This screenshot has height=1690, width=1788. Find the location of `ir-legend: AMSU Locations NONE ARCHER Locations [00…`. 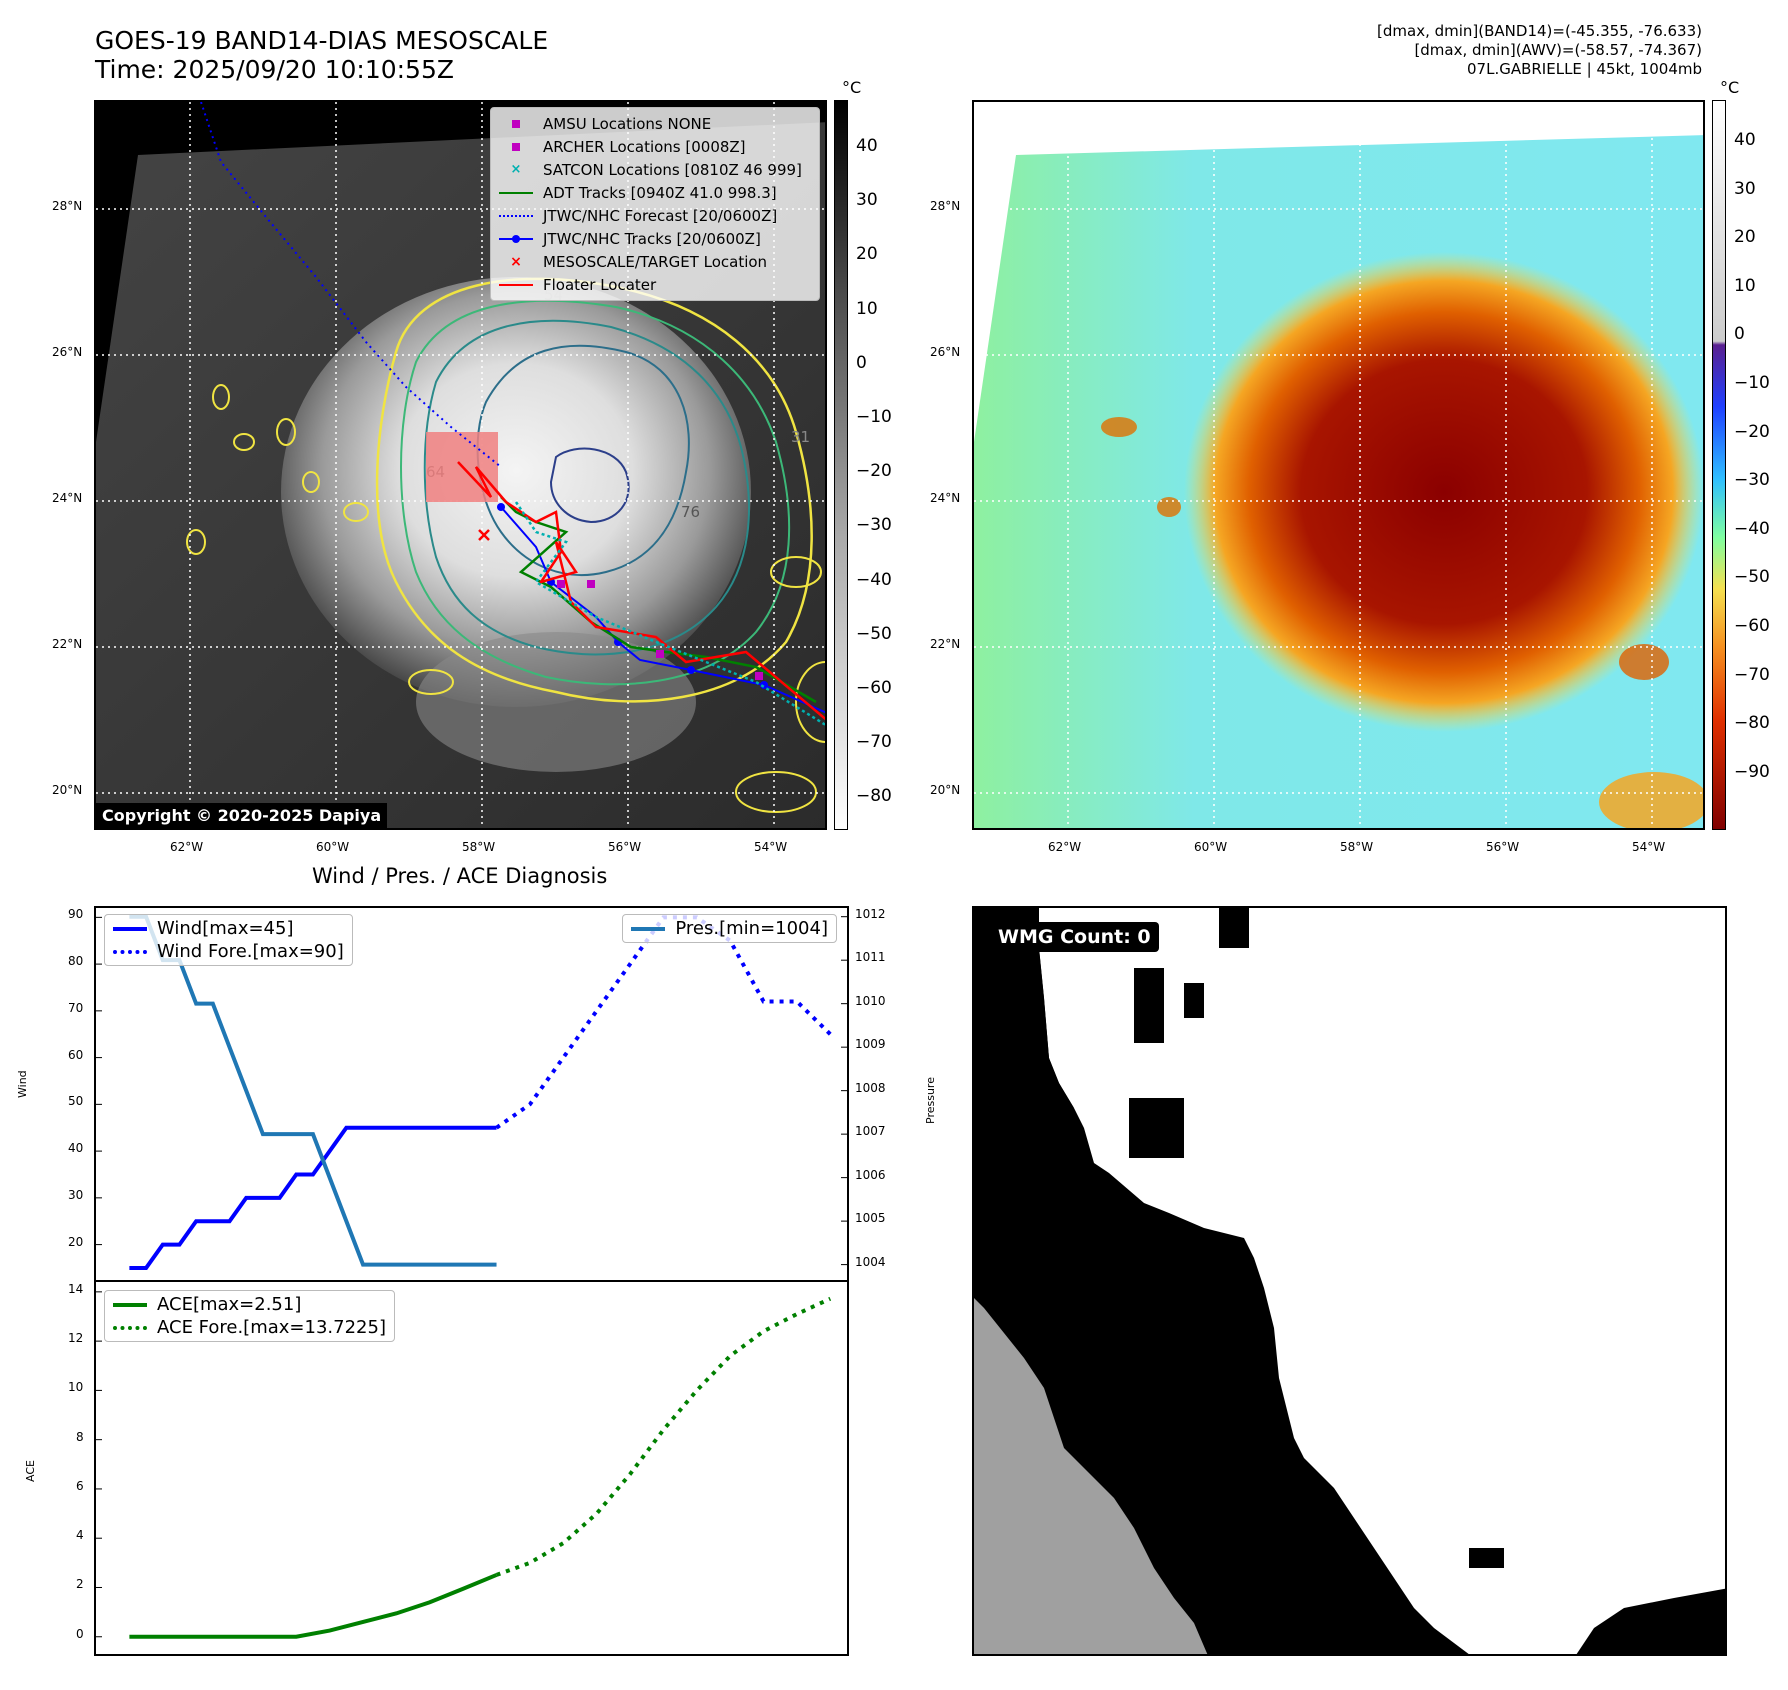

ir-legend: AMSU Locations NONE ARCHER Locations [00… is located at coordinates (655, 204).